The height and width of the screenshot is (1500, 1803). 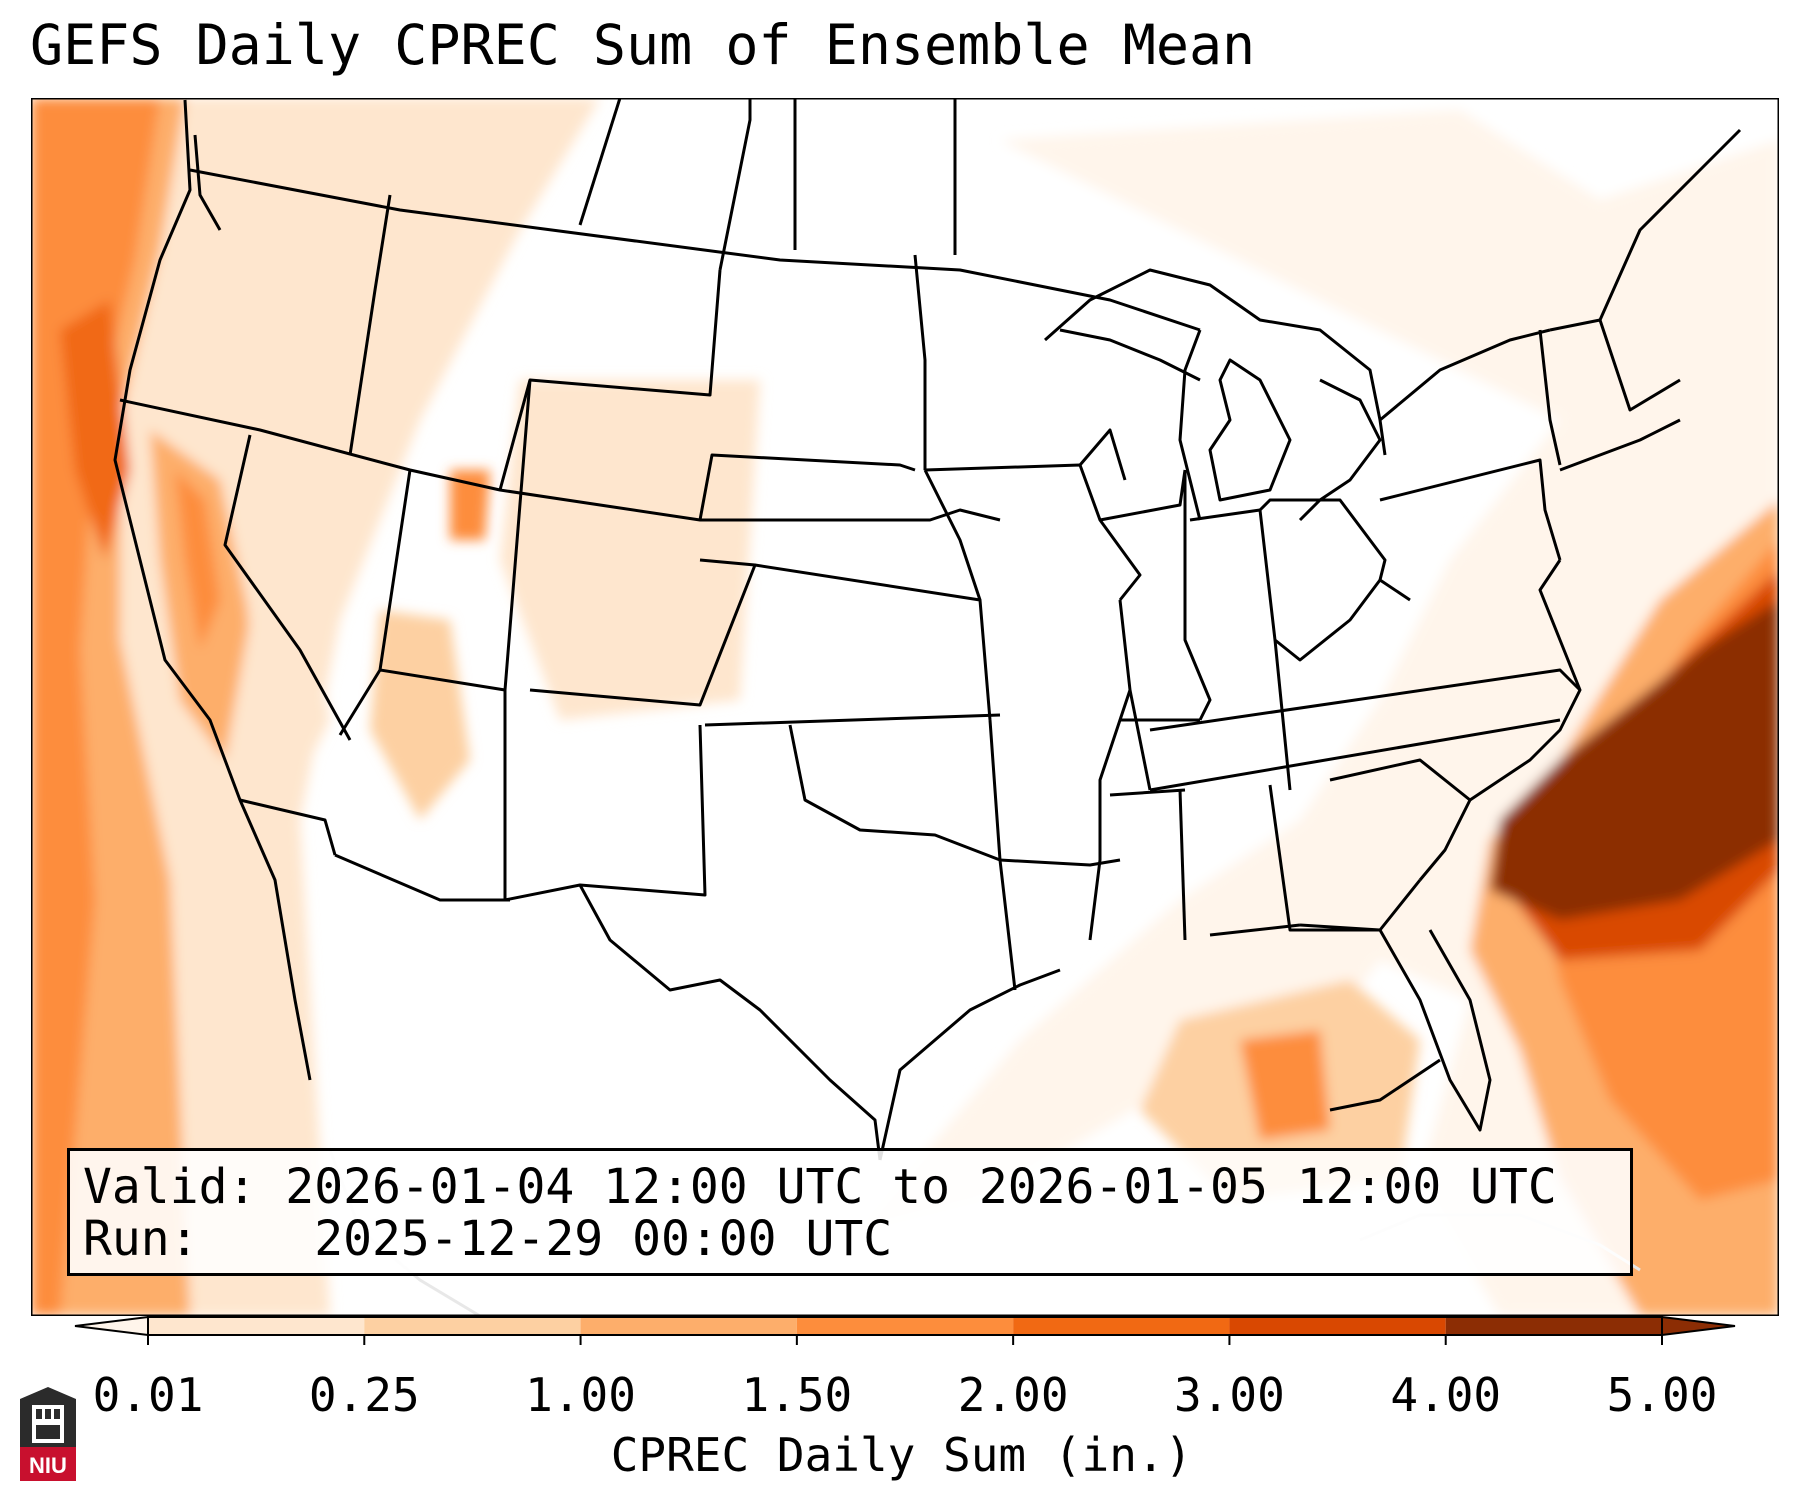 I want to click on colorbar-tick-label: 2.00, so click(x=1013, y=1395).